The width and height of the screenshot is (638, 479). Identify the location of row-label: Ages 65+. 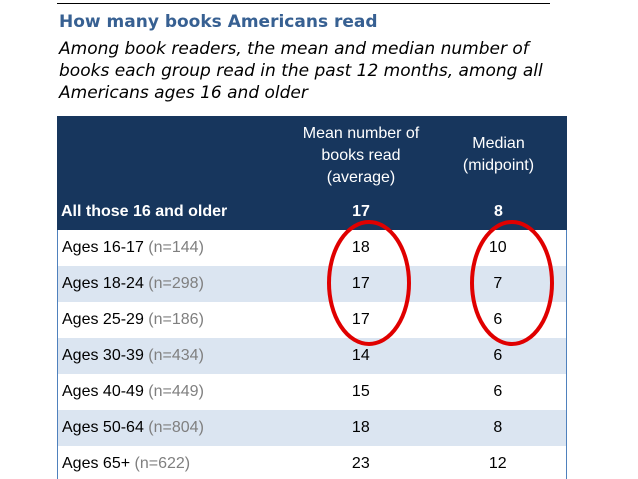
(96, 463).